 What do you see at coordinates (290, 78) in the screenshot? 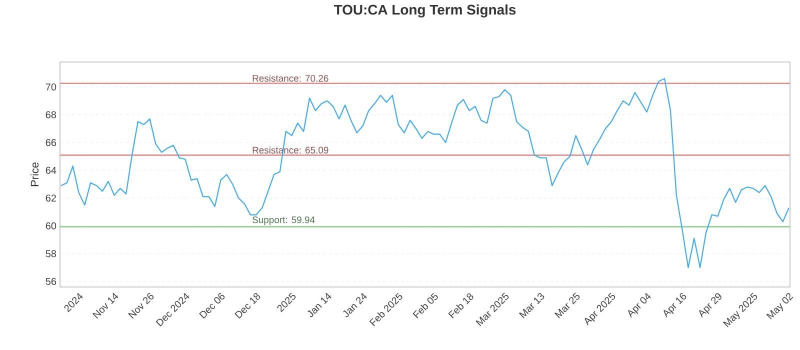
I see `ref-line-label: Resistance: 70.26` at bounding box center [290, 78].